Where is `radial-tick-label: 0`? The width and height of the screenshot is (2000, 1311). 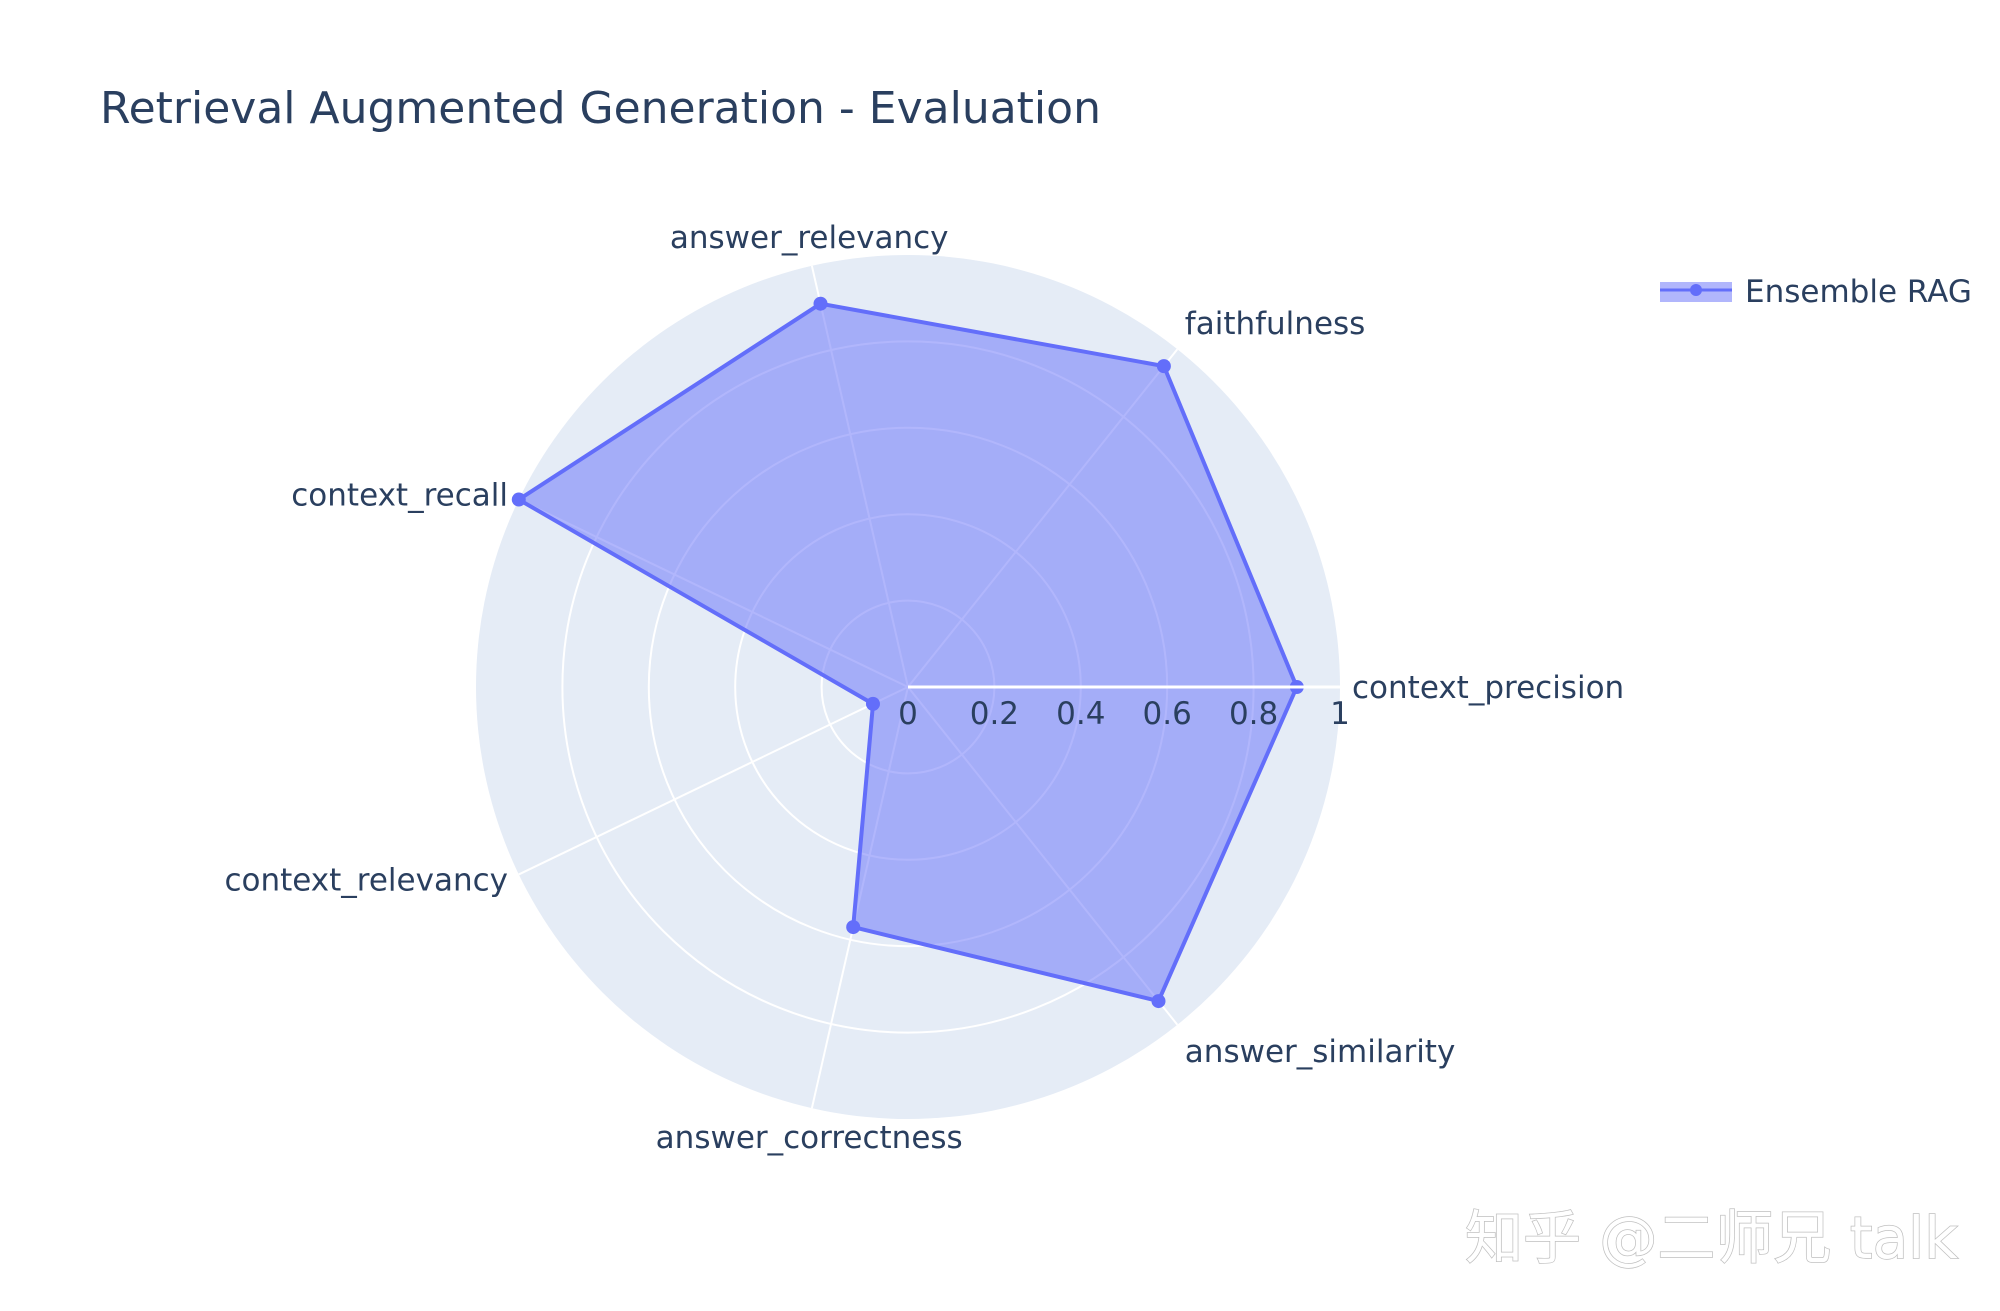 radial-tick-label: 0 is located at coordinates (908, 714).